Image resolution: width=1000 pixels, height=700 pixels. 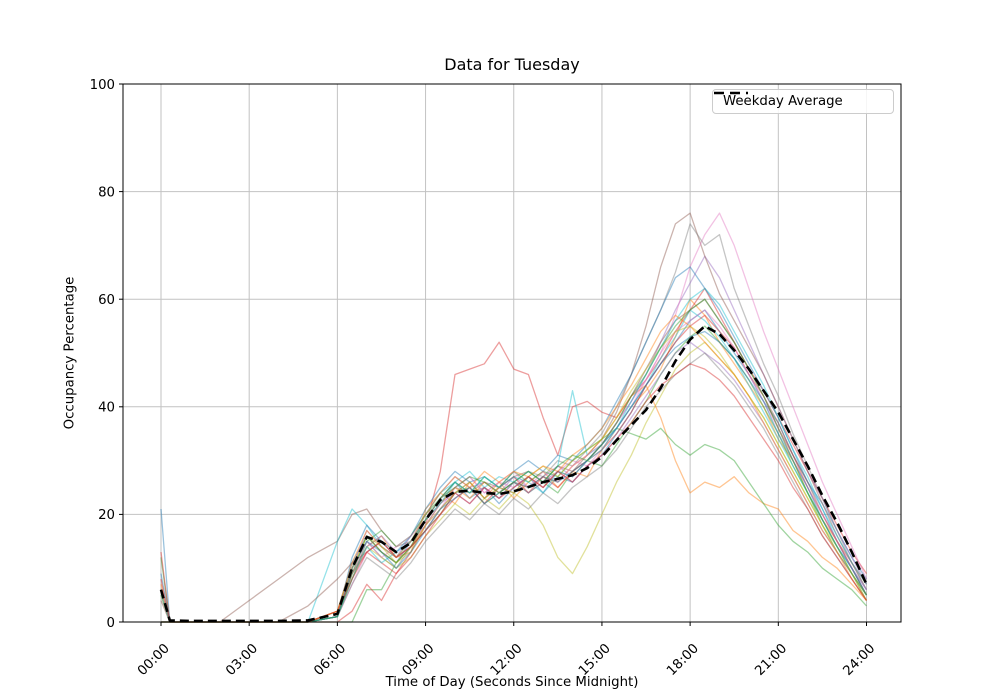 I want to click on x-tick-label: 12:00, so click(x=507, y=660).